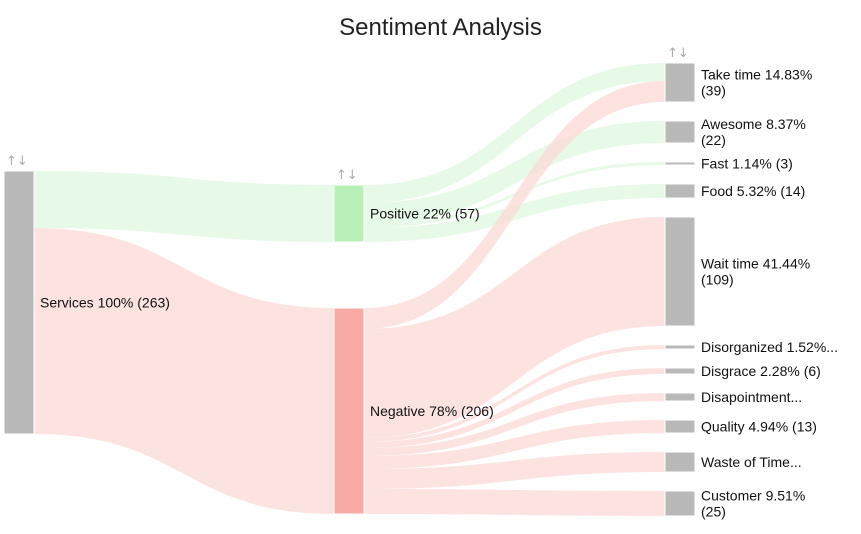  Describe the element at coordinates (514, 444) in the screenshot. I see `link-negative-quality` at that location.